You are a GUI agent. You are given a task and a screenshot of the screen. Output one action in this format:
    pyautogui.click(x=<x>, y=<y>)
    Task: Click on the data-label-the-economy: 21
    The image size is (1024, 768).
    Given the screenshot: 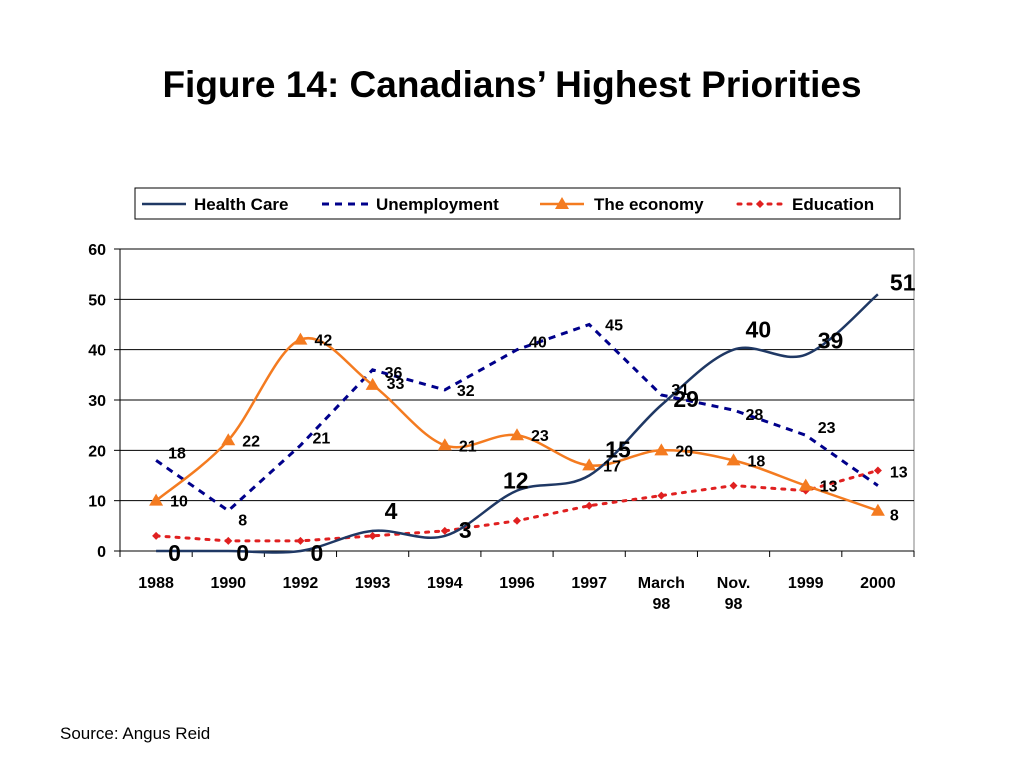 What is the action you would take?
    pyautogui.click(x=468, y=446)
    